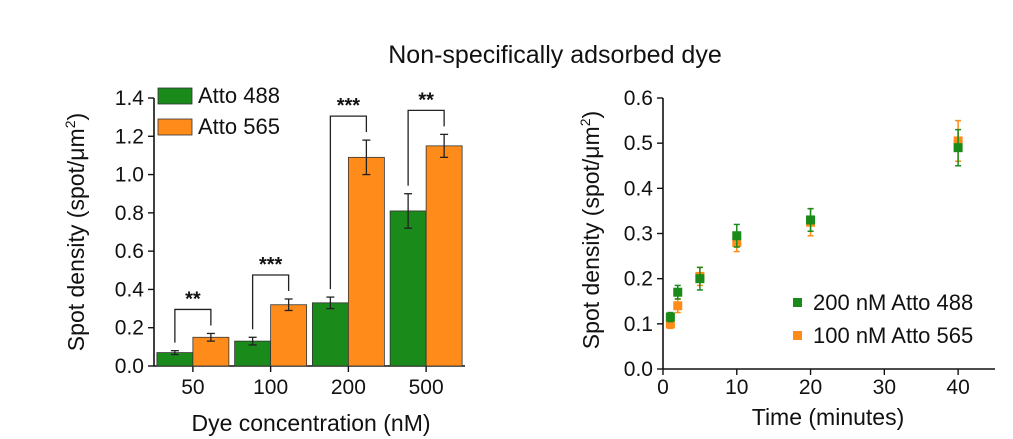  What do you see at coordinates (736, 387) in the screenshot?
I see `scatter-x-tick-label: 10` at bounding box center [736, 387].